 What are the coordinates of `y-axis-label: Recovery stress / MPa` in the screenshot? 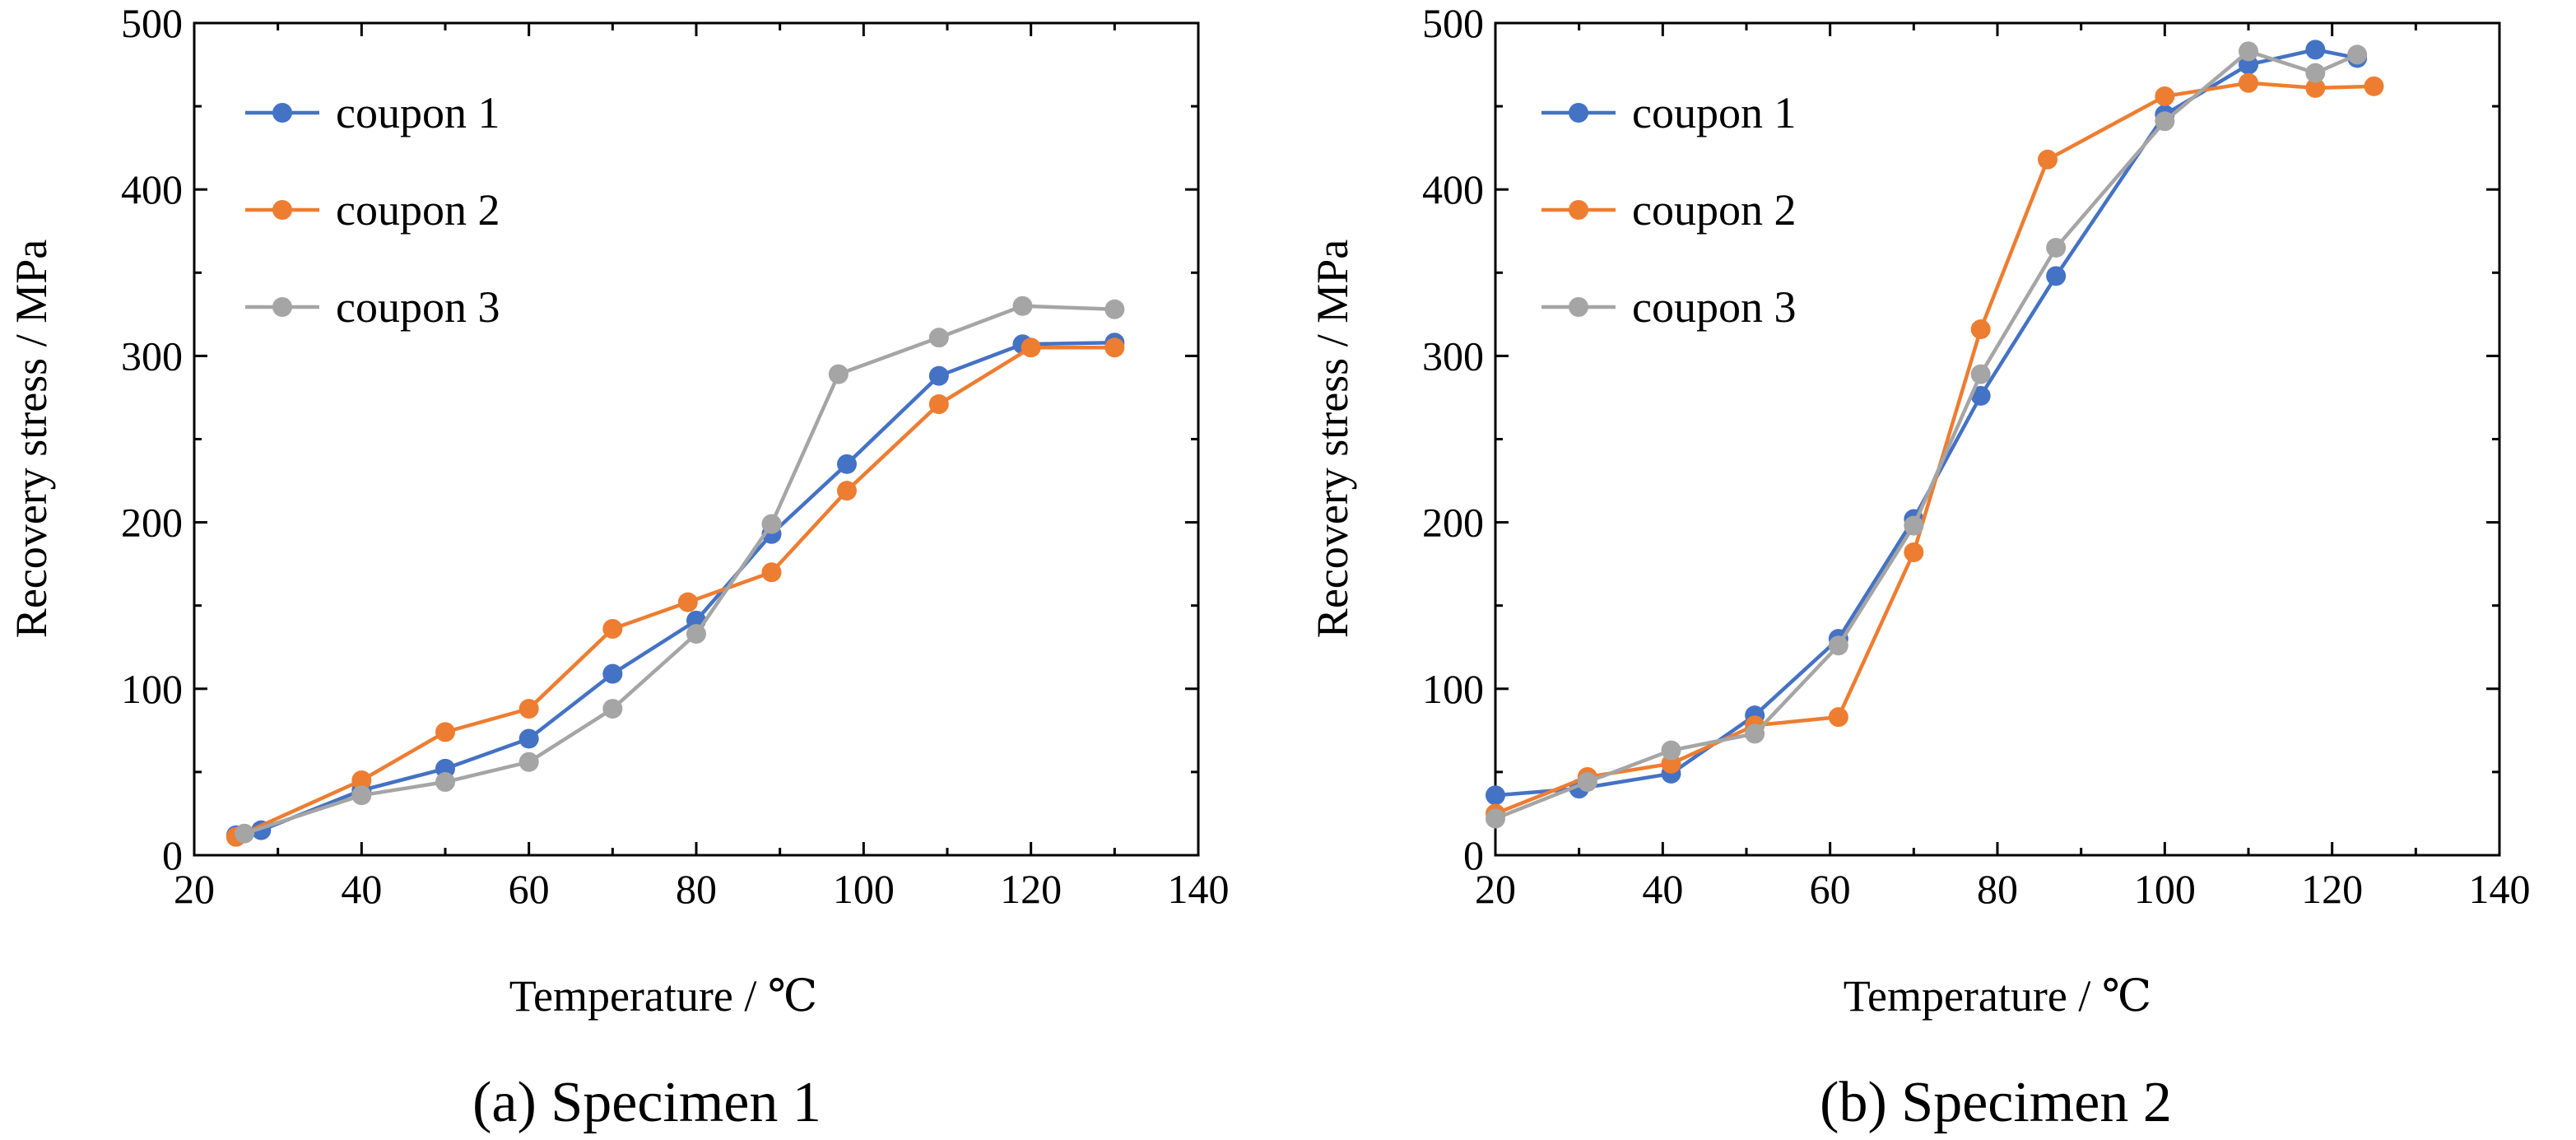 It's located at (1332, 439).